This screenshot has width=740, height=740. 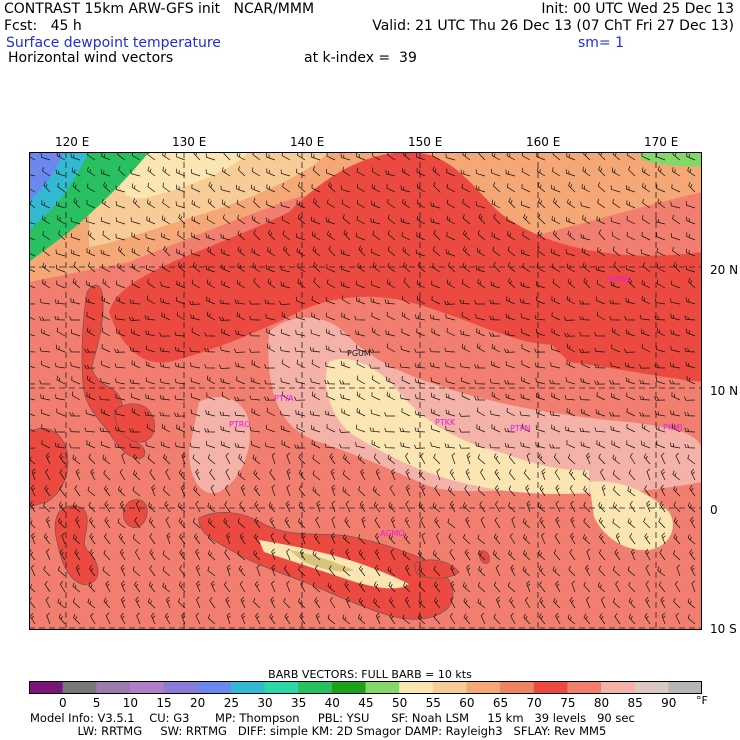 I want to click on color-scale-unit: °F, so click(x=702, y=700).